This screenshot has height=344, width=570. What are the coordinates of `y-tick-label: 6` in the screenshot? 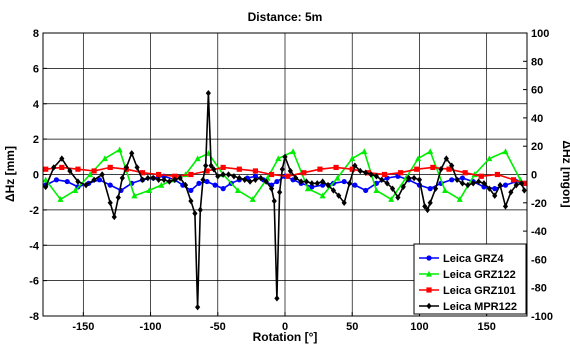 It's located at (36, 69).